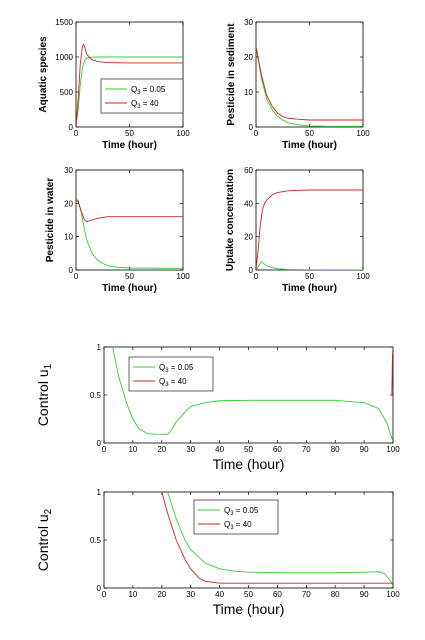 The width and height of the screenshot is (425, 640). What do you see at coordinates (231, 74) in the screenshot?
I see `y-axis-label: Pesticide in sediment` at bounding box center [231, 74].